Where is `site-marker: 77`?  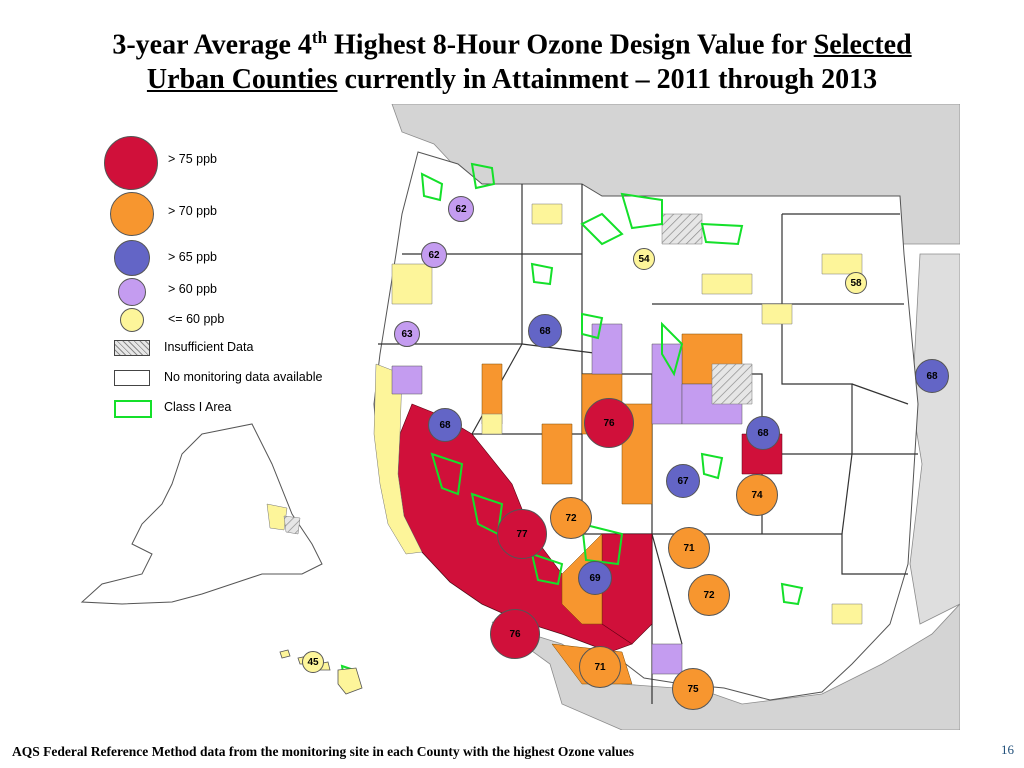
site-marker: 77 is located at coordinates (522, 534).